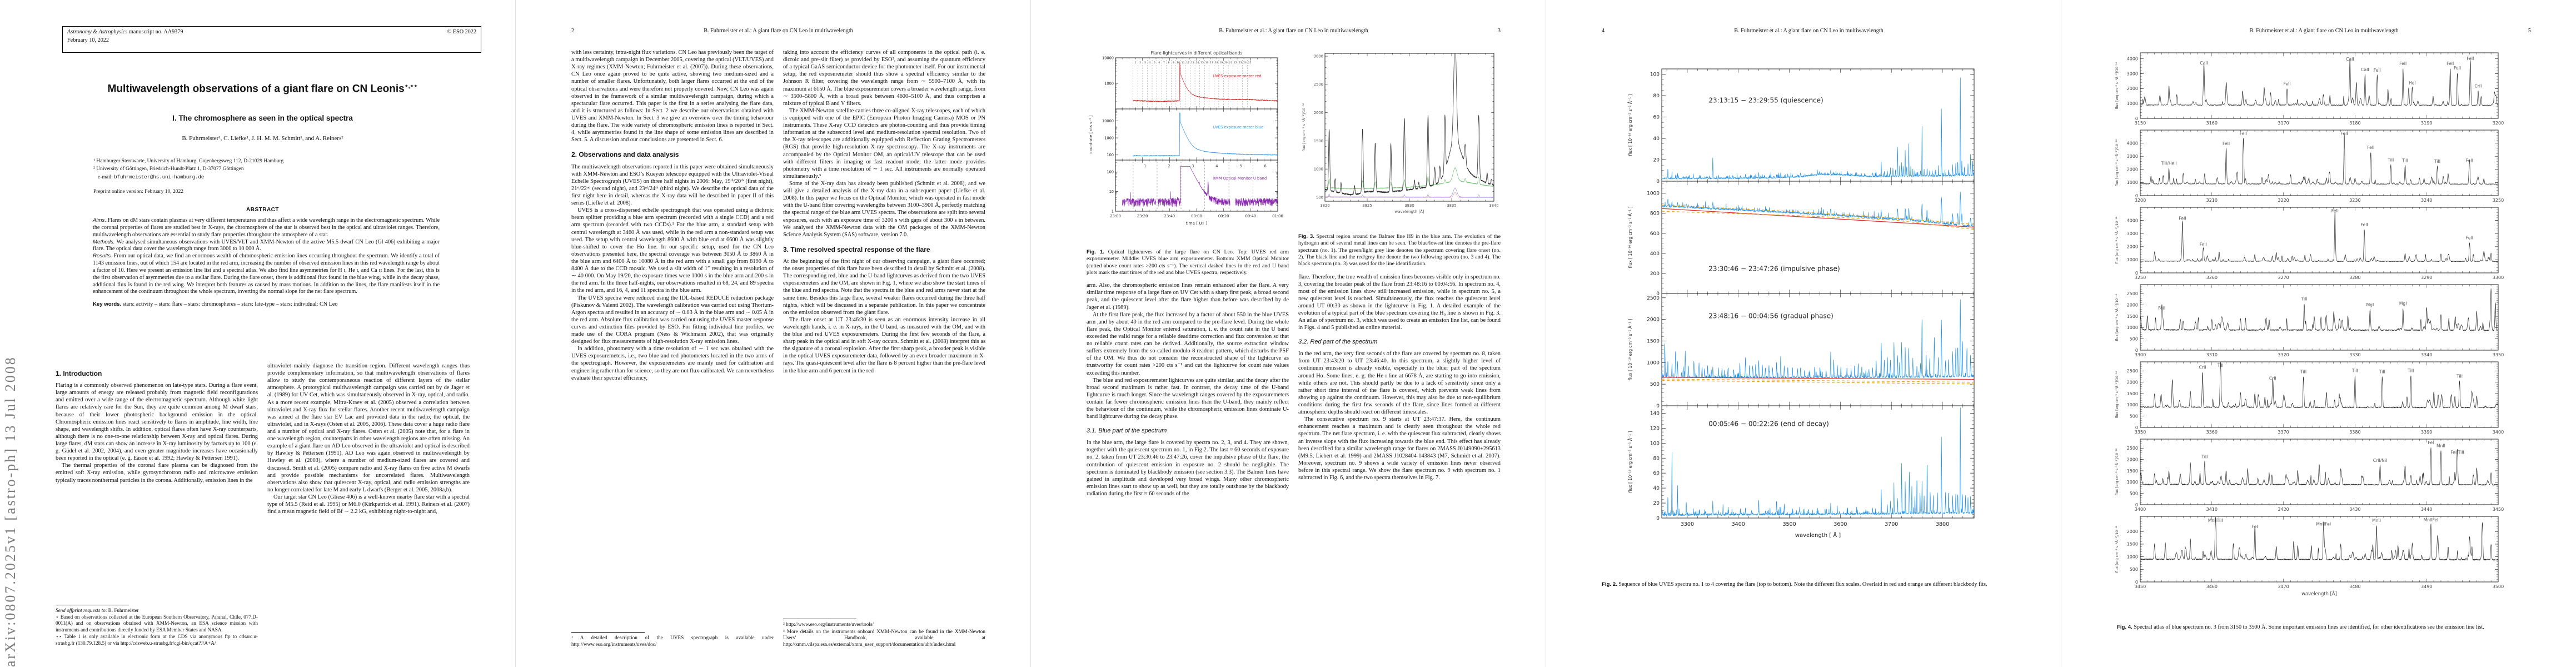 This screenshot has width=2576, height=667. Describe the element at coordinates (1196, 216) in the screenshot. I see `svg-text: 00:00` at that location.